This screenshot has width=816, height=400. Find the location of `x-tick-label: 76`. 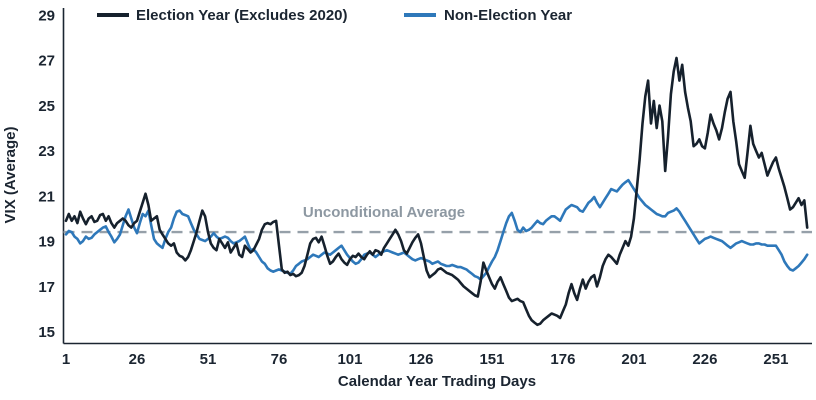

x-tick-label: 76 is located at coordinates (279, 359).